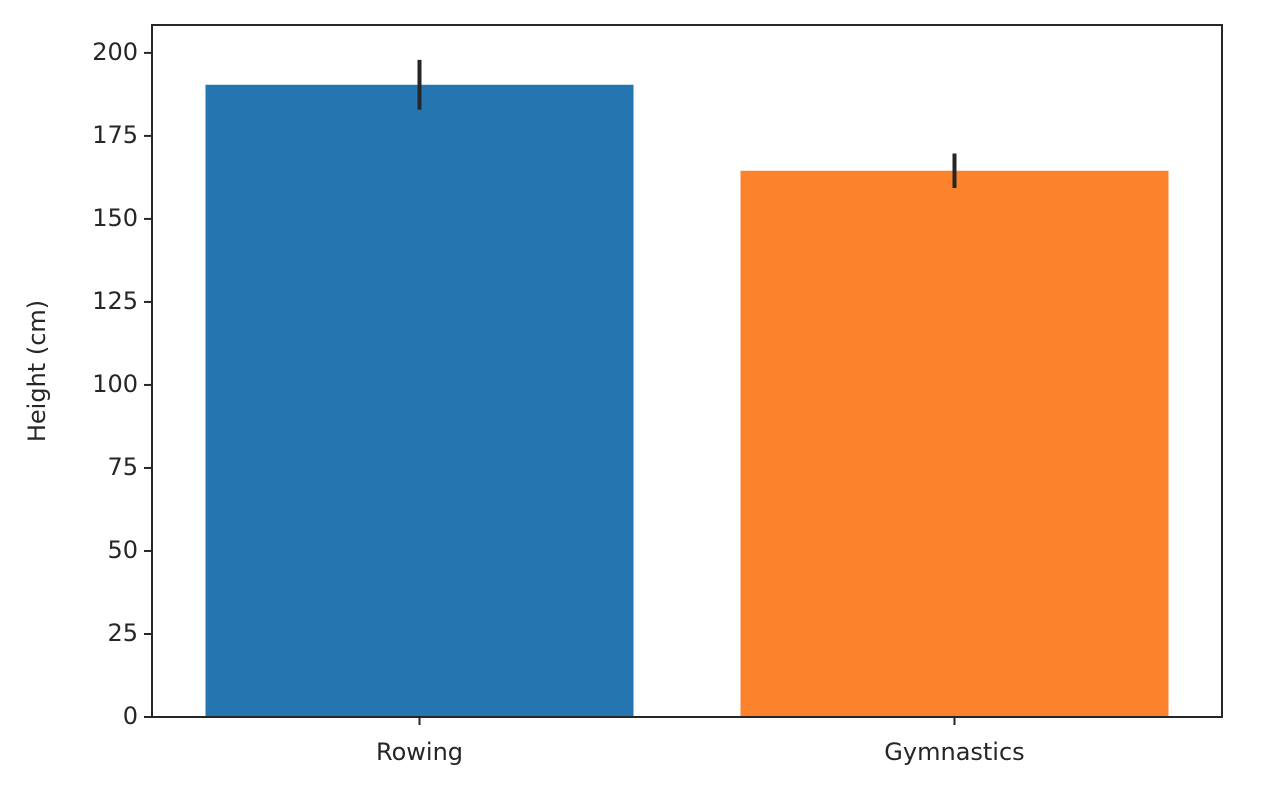 Image resolution: width=1266 pixels, height=798 pixels. What do you see at coordinates (122, 467) in the screenshot?
I see `y-tick-label: 75` at bounding box center [122, 467].